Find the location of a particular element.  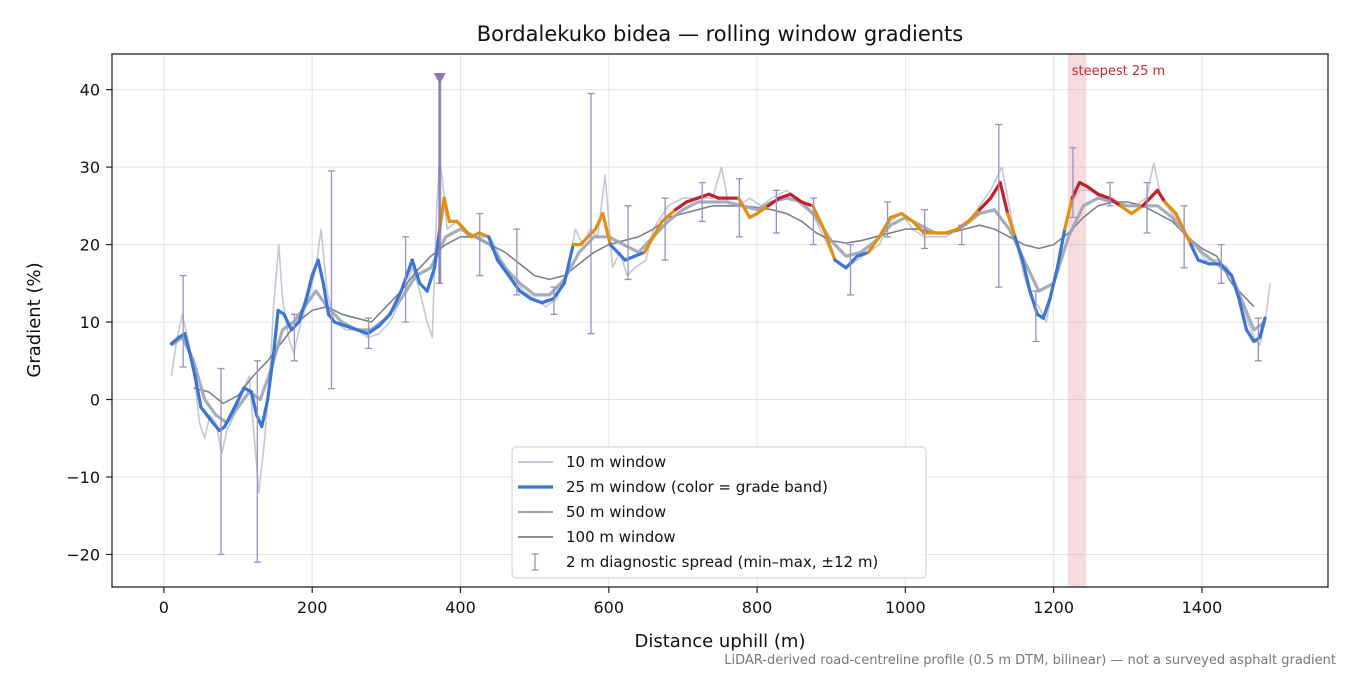

y-axis-label: Gradient (%) is located at coordinates (34, 319).